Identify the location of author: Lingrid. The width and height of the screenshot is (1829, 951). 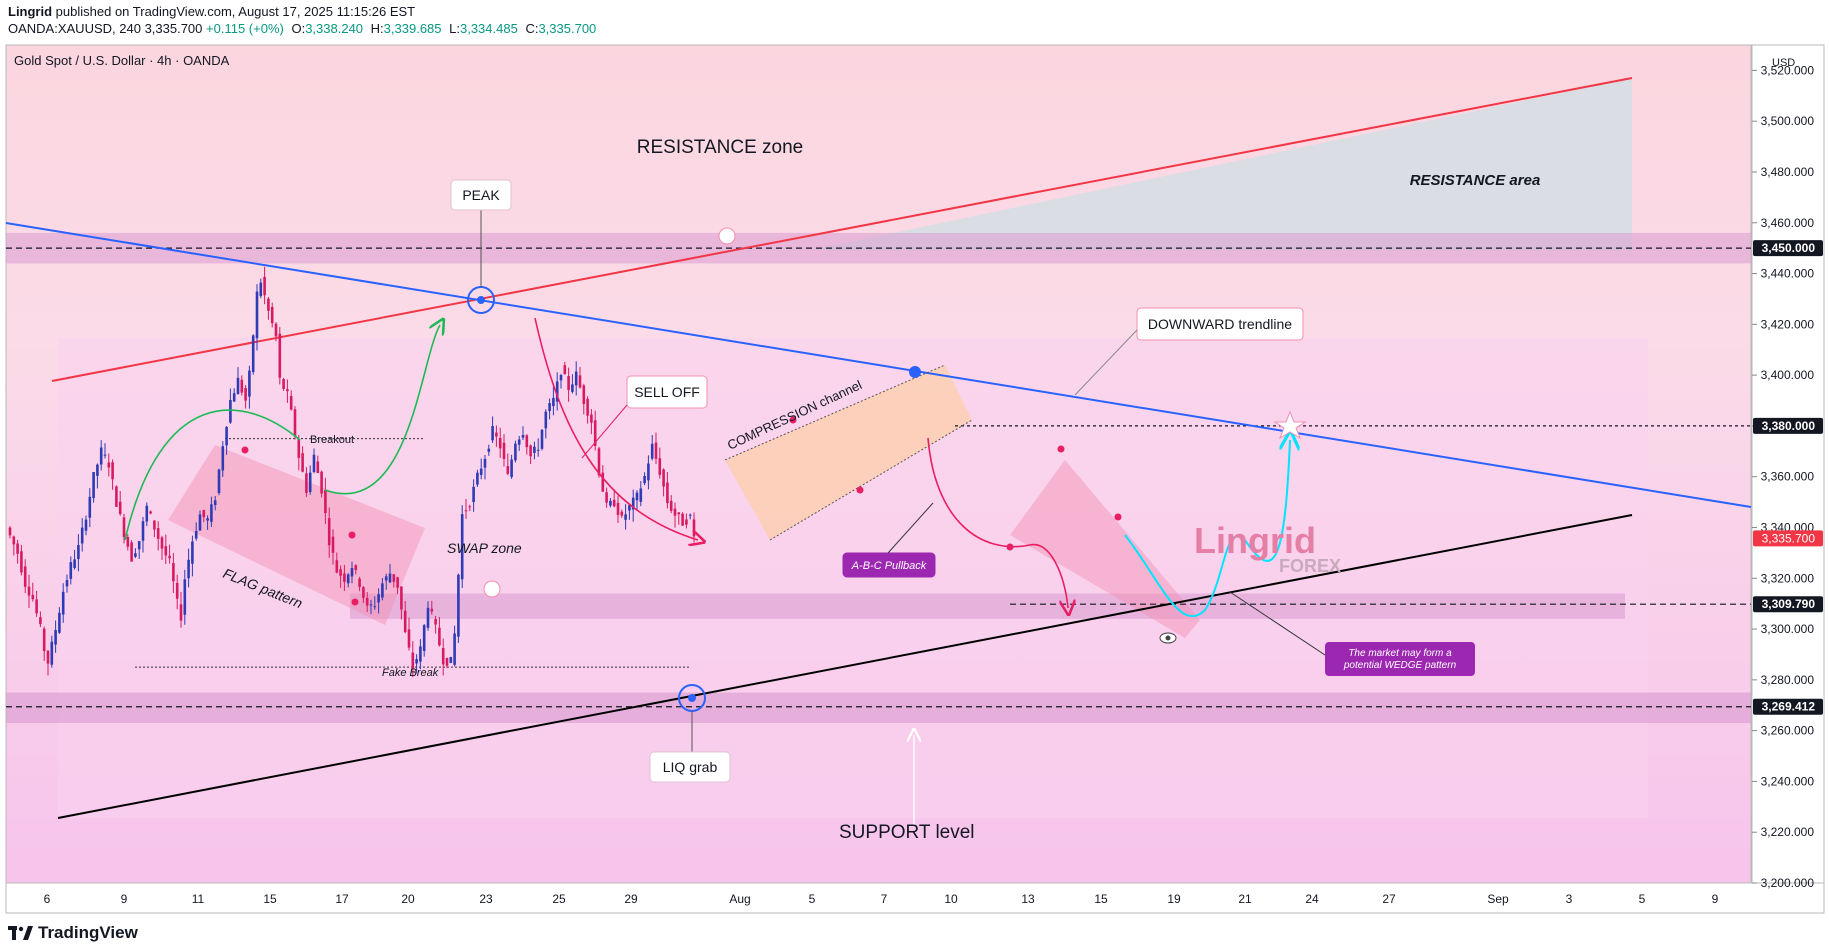
(30, 11).